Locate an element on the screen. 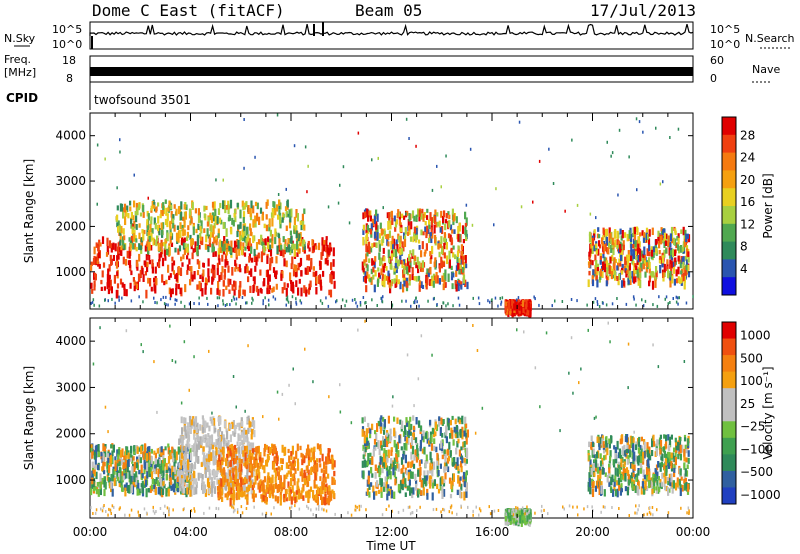 This screenshot has width=800, height=554. nsky-tick-bottom: 10^0 is located at coordinates (67, 44).